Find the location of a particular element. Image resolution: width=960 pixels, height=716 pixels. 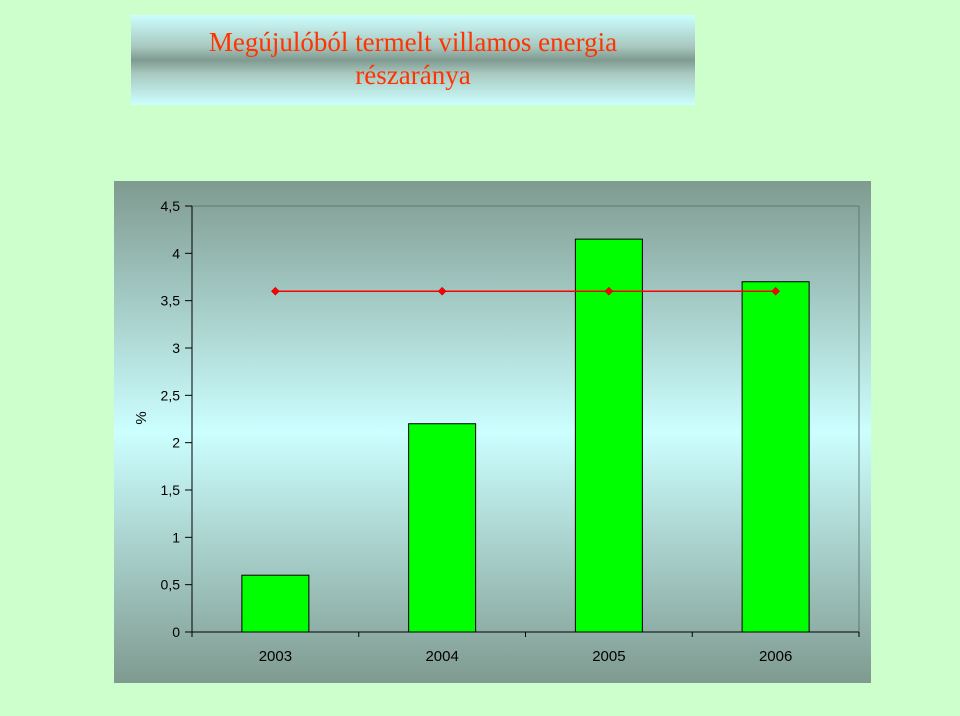

y-tick-label: 1,5 is located at coordinates (171, 490).